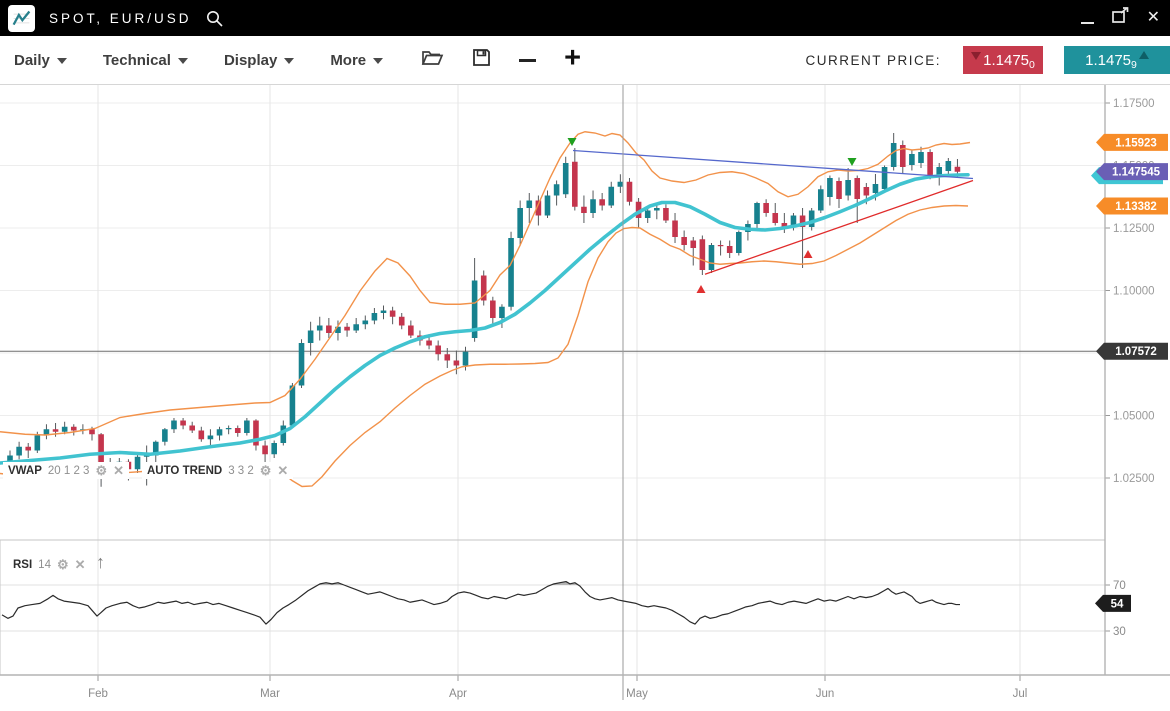  What do you see at coordinates (481, 583) in the screenshot?
I see `rsi-overbought-fill` at bounding box center [481, 583].